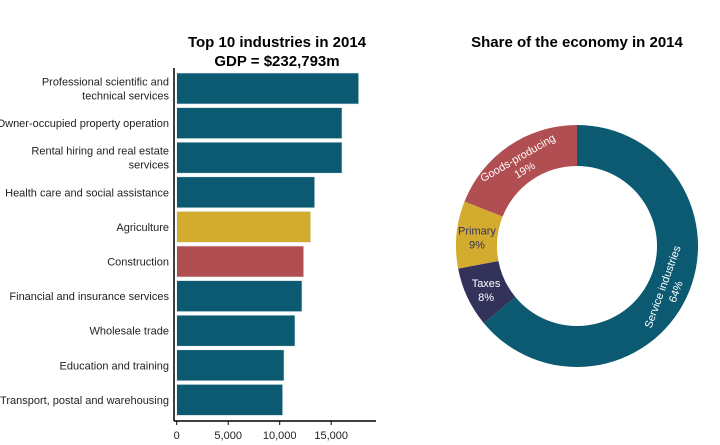 The height and width of the screenshot is (445, 720). I want to click on category-label: Rental hiring and real estate, so click(100, 152).